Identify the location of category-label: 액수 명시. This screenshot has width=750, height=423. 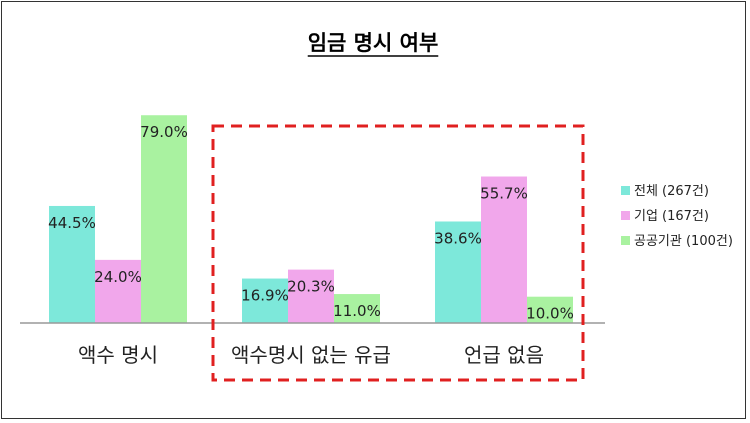
(118, 355).